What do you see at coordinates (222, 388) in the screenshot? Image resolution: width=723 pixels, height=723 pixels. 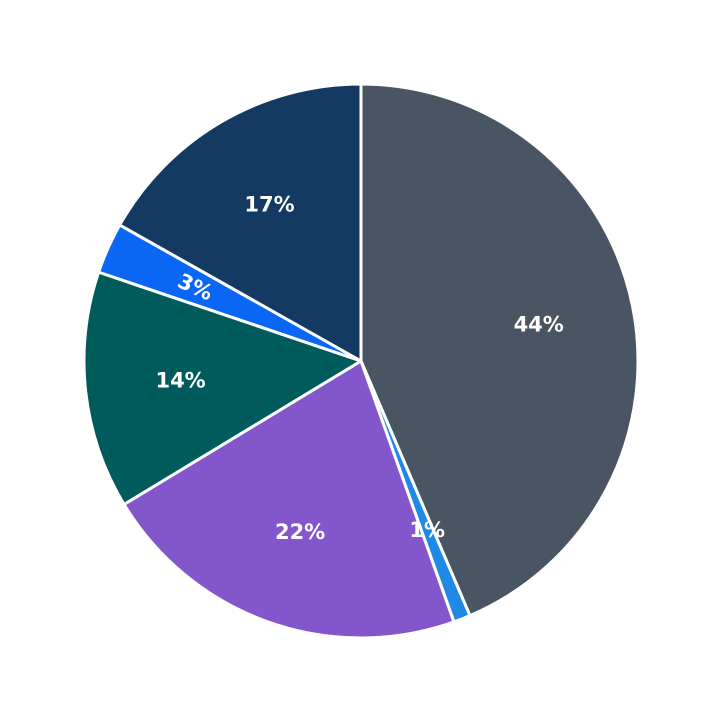 I see `pie-slice-14pct` at bounding box center [222, 388].